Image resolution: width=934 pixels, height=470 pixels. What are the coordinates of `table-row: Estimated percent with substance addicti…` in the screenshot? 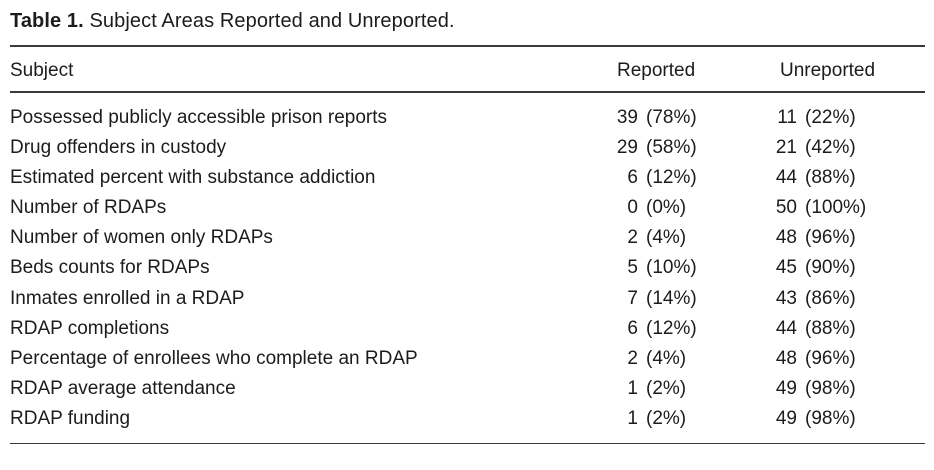 It's located at (467, 178).